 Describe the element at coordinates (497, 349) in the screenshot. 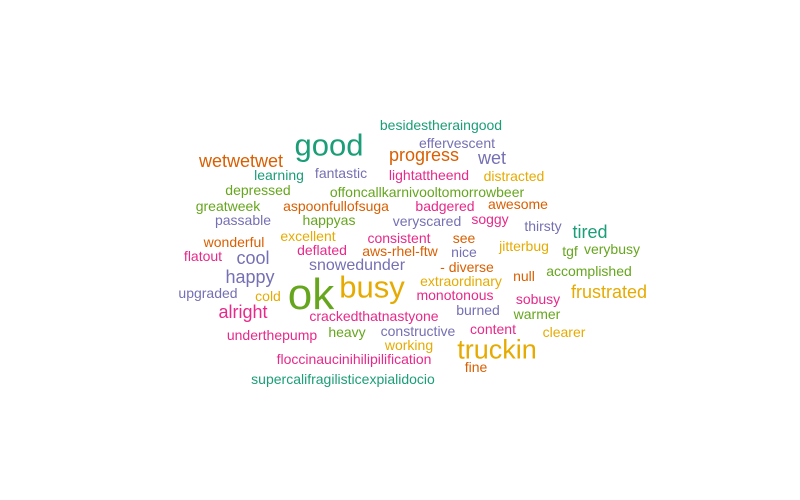

I see `word-truckin: truckin` at that location.